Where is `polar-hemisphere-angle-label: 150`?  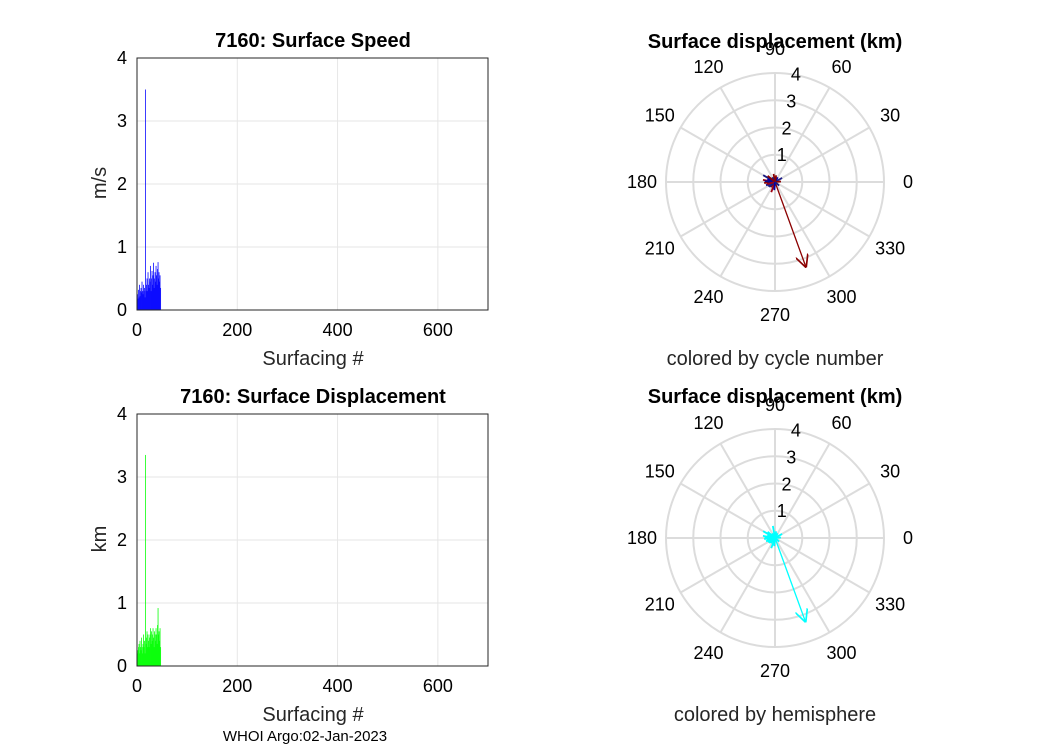
polar-hemisphere-angle-label: 150 is located at coordinates (660, 472).